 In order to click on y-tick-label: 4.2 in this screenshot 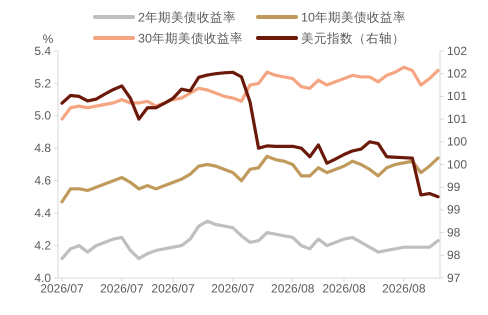, I will do `click(43, 245)`.